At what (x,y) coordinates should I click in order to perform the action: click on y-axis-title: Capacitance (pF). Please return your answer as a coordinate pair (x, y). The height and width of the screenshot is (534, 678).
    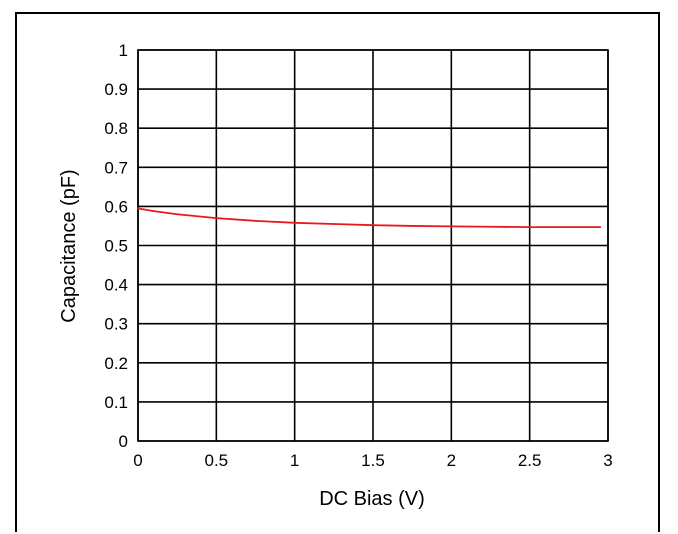
    Looking at the image, I should click on (69, 245).